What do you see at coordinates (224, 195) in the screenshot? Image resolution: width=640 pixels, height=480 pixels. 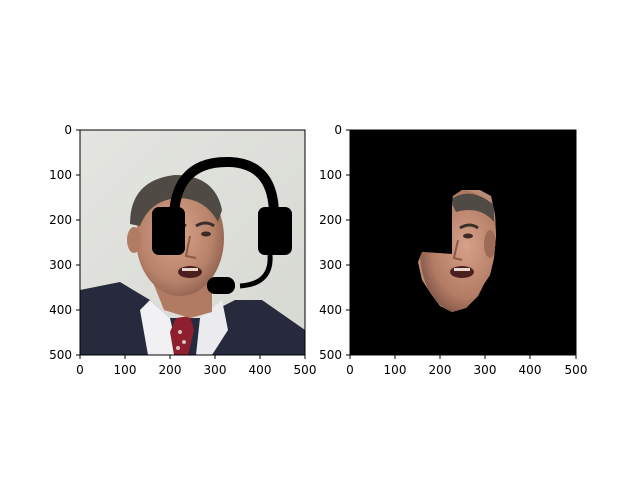 I see `headband` at bounding box center [224, 195].